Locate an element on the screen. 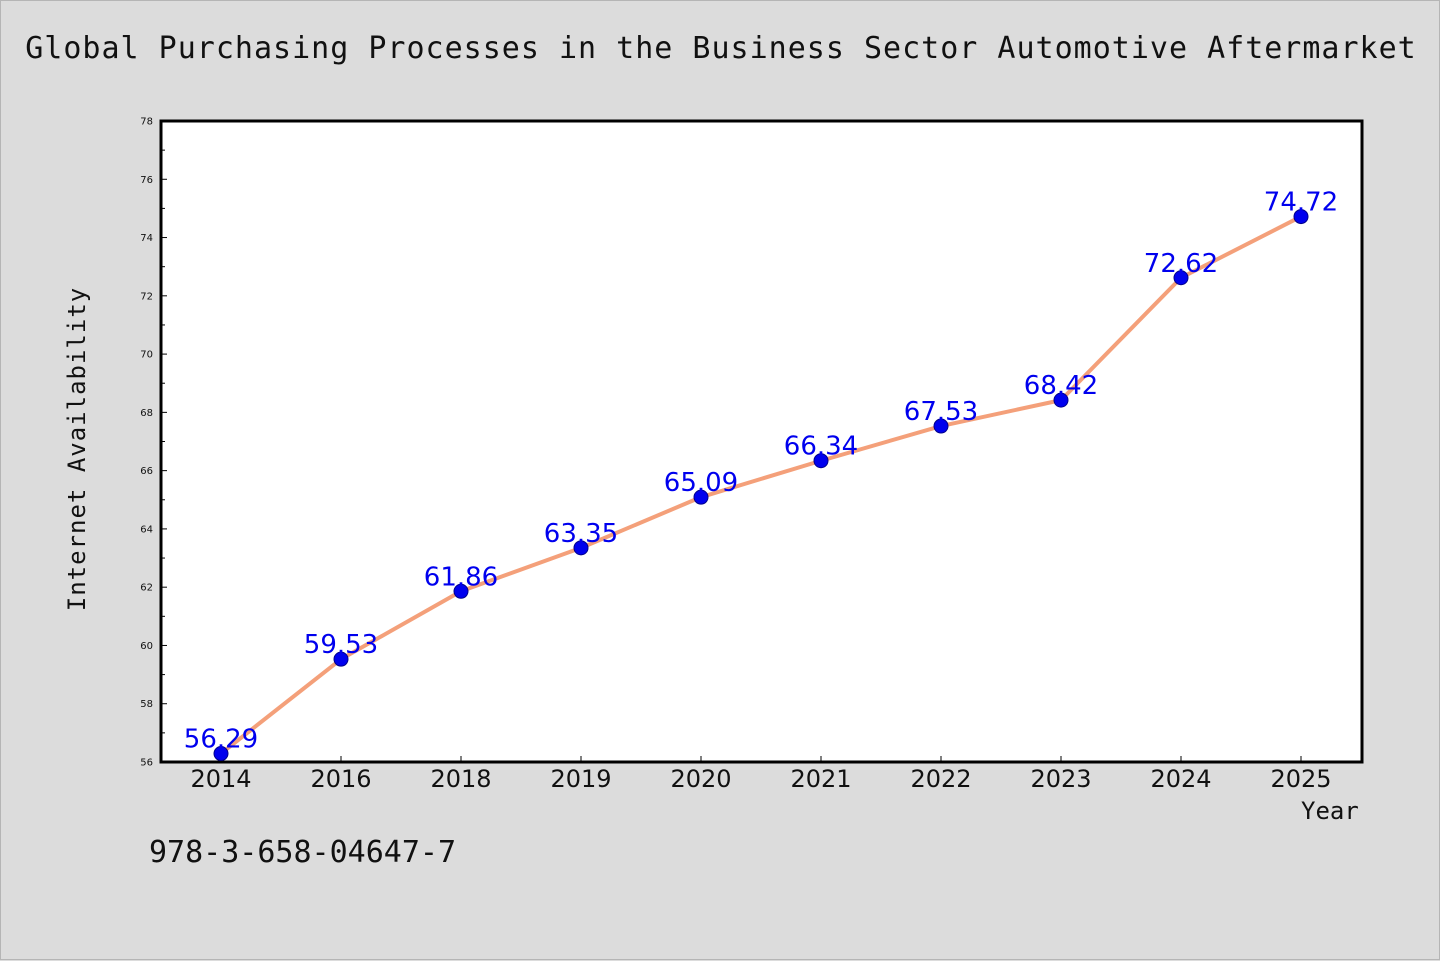 The height and width of the screenshot is (961, 1440). y-tick-label: 76 is located at coordinates (146, 180).